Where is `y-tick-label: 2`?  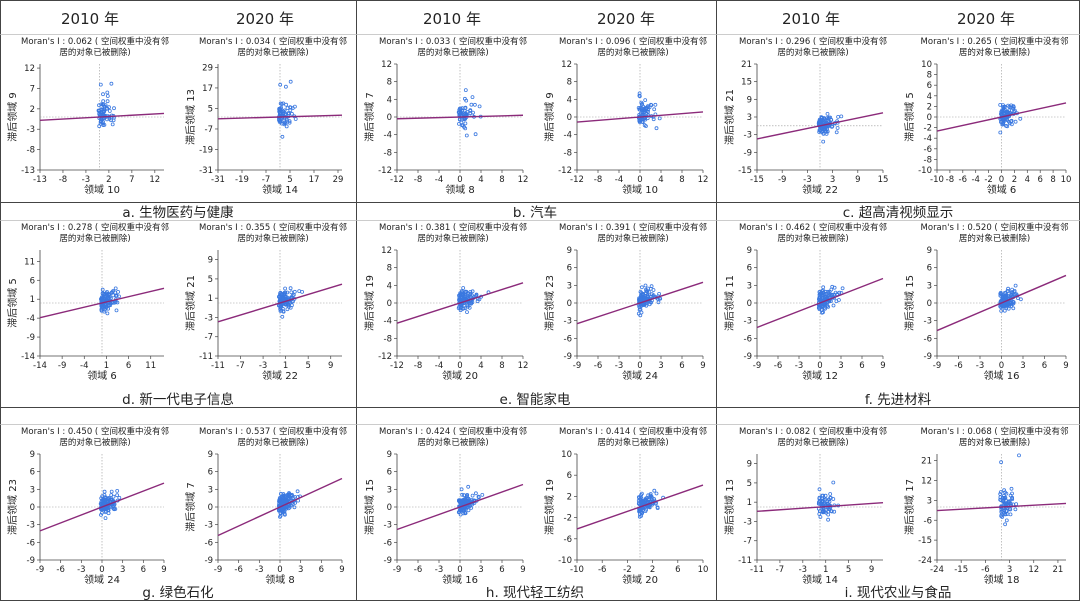 y-tick-label: 2 is located at coordinates (32, 110).